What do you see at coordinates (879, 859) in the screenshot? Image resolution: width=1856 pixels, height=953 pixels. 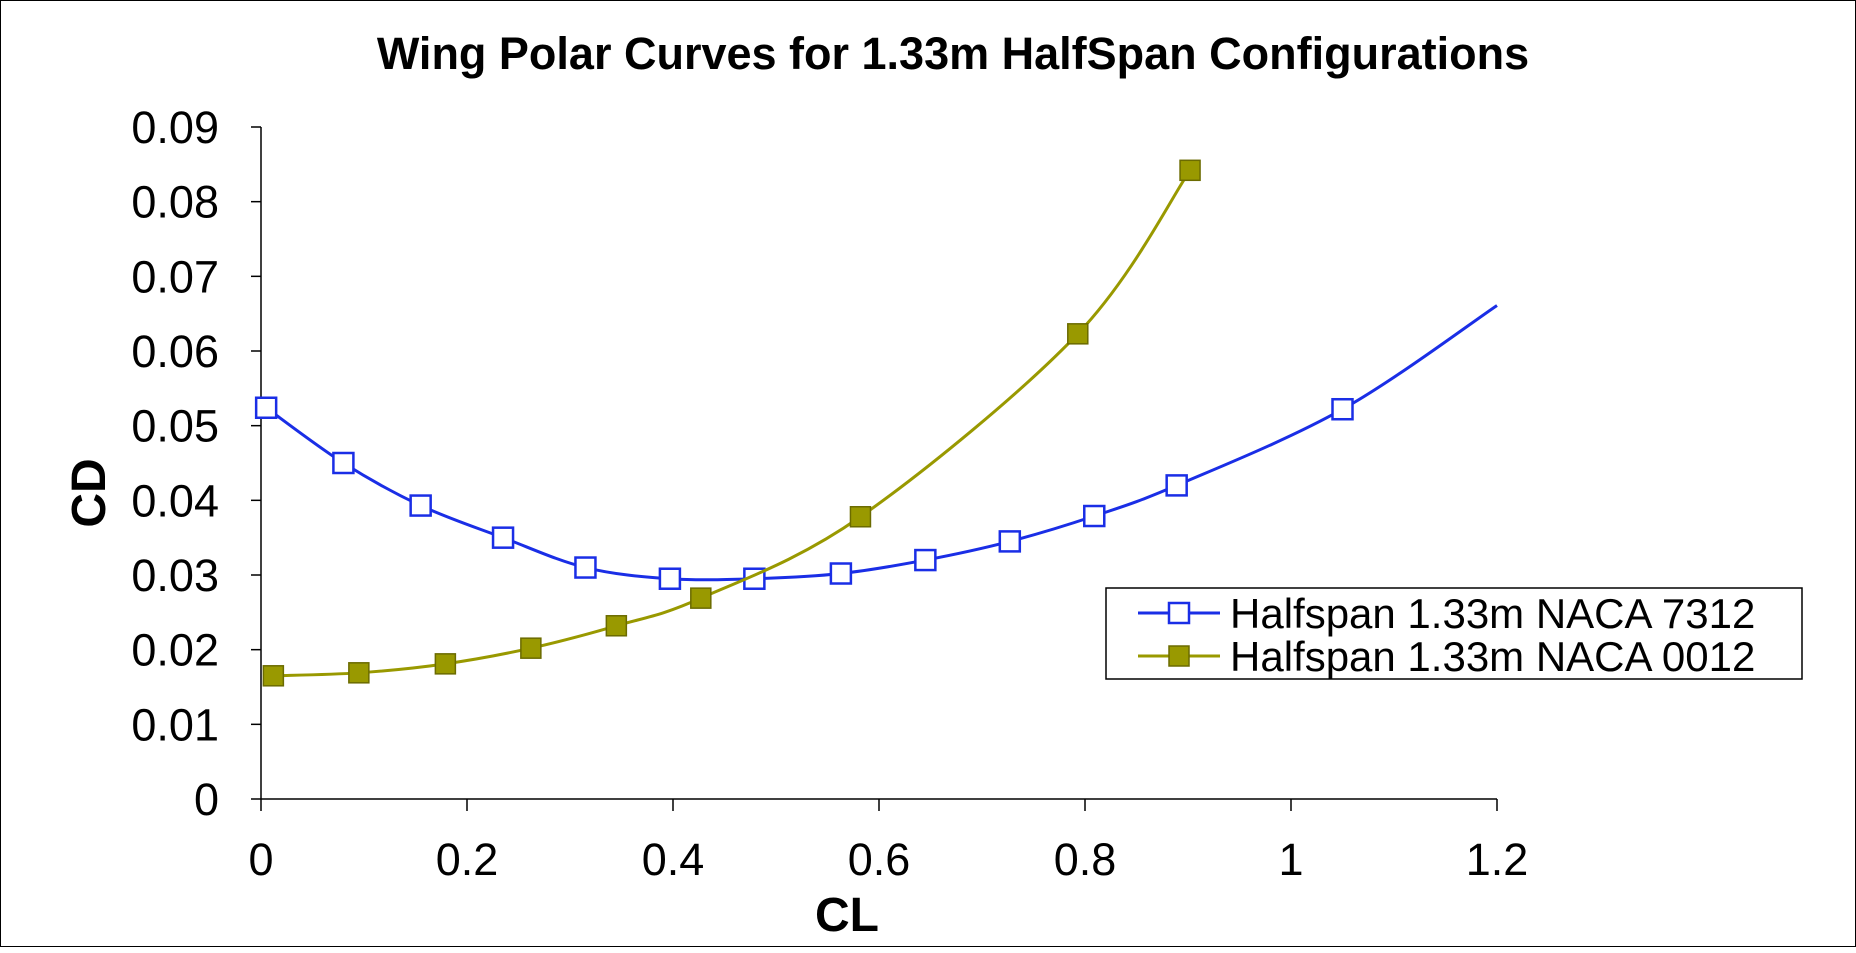 I see `x-tick-label: 0.6` at bounding box center [879, 859].